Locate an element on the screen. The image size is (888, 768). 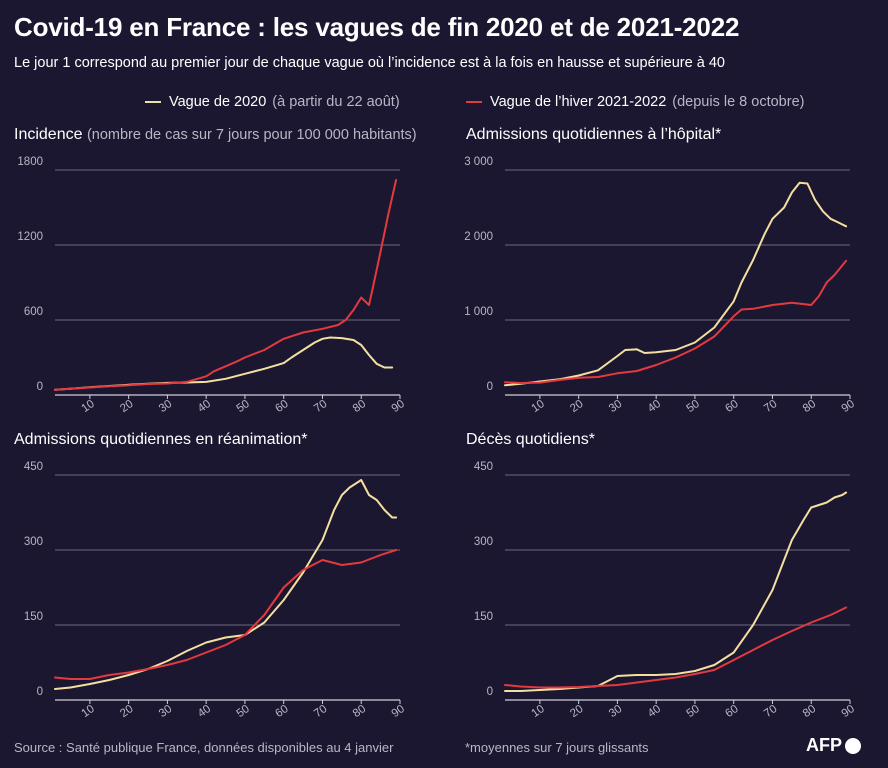
panel-label-incidence: Incidence is located at coordinates (48, 134).